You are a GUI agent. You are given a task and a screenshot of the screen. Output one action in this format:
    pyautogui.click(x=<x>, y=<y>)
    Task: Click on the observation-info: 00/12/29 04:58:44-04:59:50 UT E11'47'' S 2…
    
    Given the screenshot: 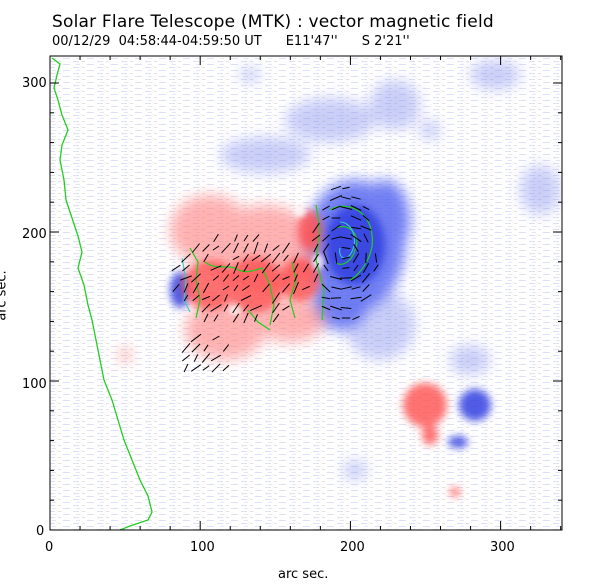 What is the action you would take?
    pyautogui.click(x=243, y=42)
    